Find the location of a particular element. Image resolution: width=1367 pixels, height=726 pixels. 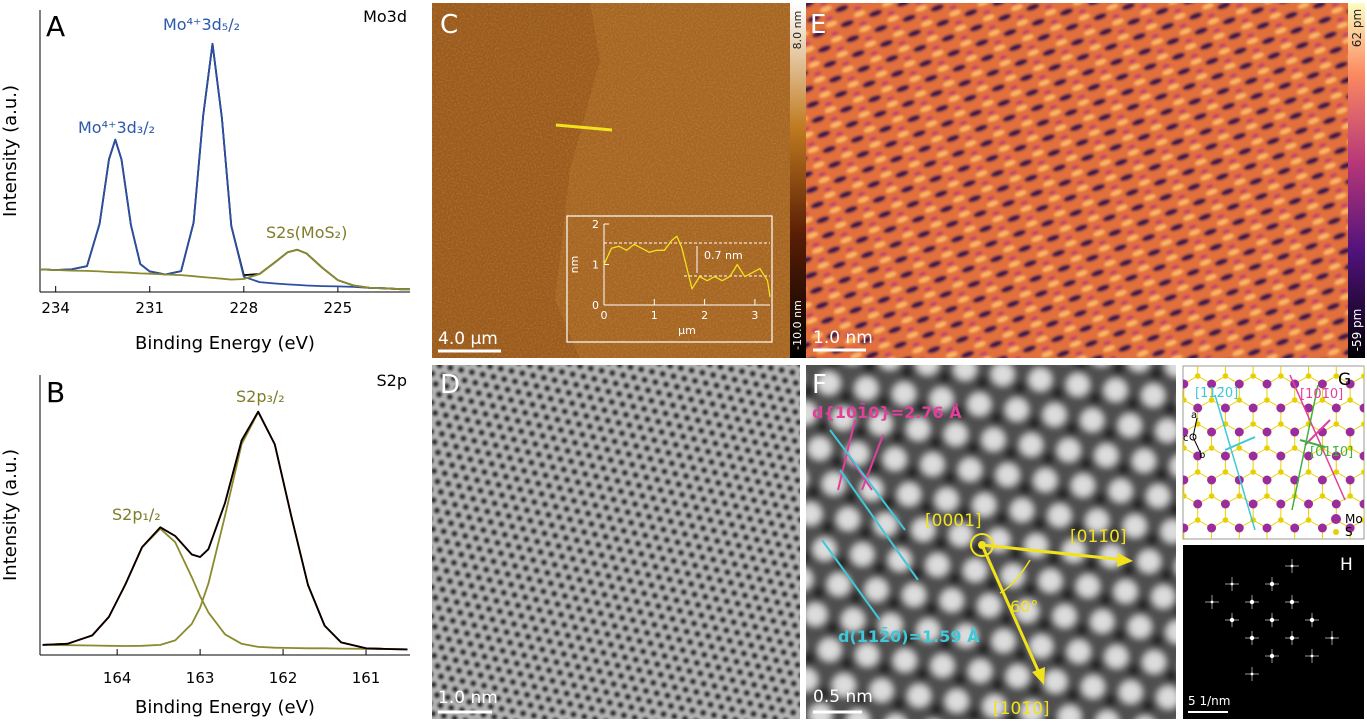

x-tick-label: 231 is located at coordinates (149, 308).